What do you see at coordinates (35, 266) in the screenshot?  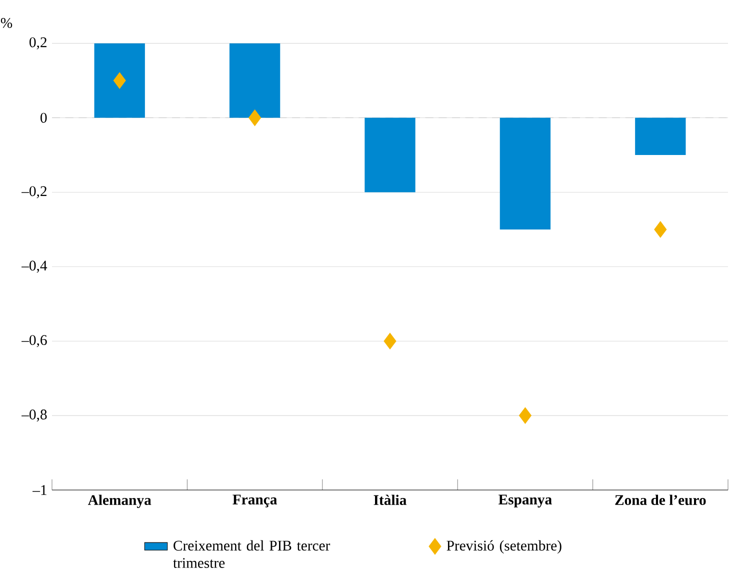 I see `y-tick-label: –0,4` at bounding box center [35, 266].